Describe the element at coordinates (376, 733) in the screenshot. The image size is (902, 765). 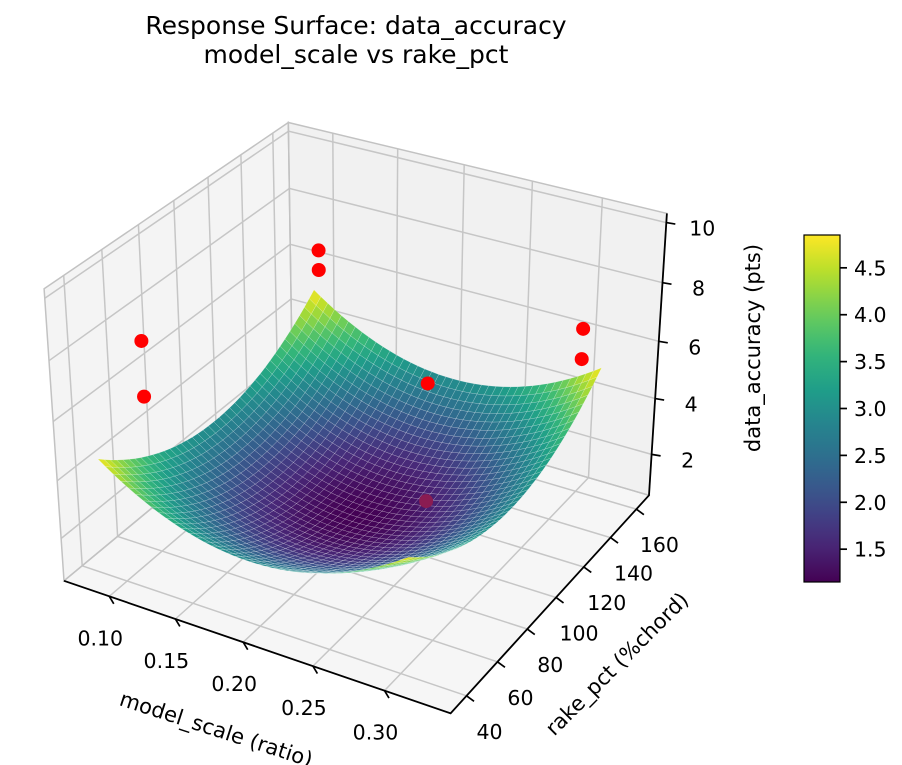
I see `x-tick-label: 0.30` at that location.